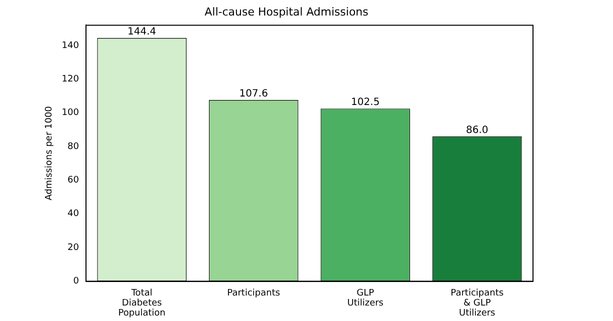  Describe the element at coordinates (142, 32) in the screenshot. I see `data-label: 144.4` at that location.